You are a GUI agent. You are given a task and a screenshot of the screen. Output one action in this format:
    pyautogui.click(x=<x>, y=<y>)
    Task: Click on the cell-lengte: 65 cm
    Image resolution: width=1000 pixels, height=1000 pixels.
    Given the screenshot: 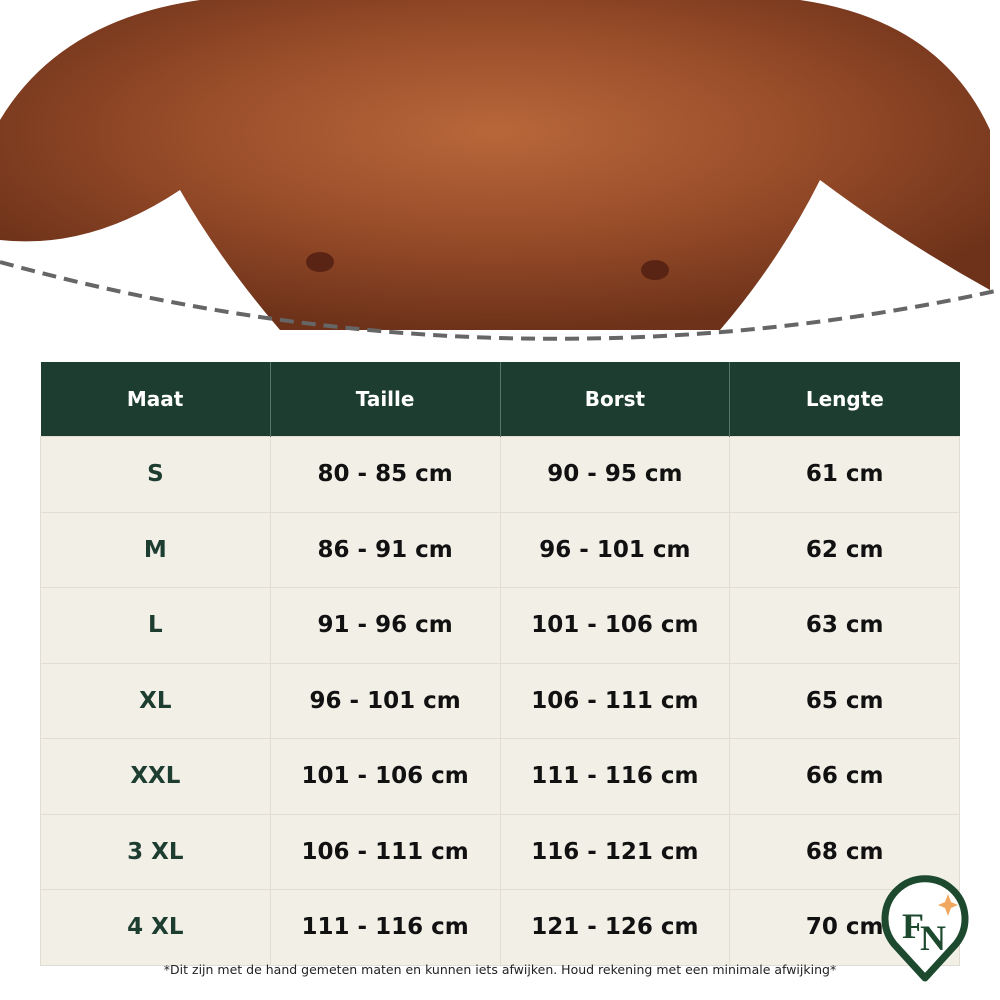 What is the action you would take?
    pyautogui.click(x=844, y=700)
    